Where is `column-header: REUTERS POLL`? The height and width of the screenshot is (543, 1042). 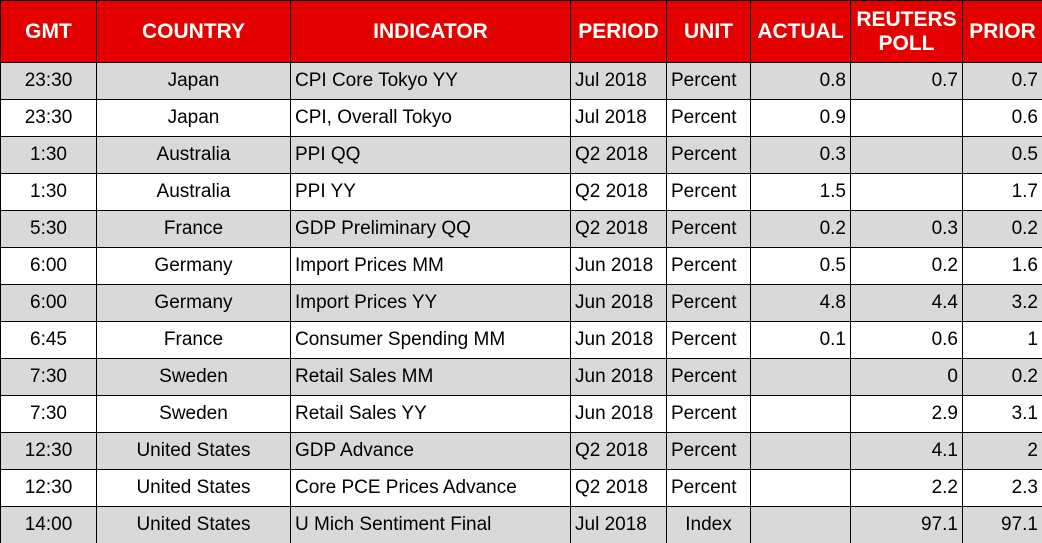
column-header: REUTERS POLL is located at coordinates (906, 31).